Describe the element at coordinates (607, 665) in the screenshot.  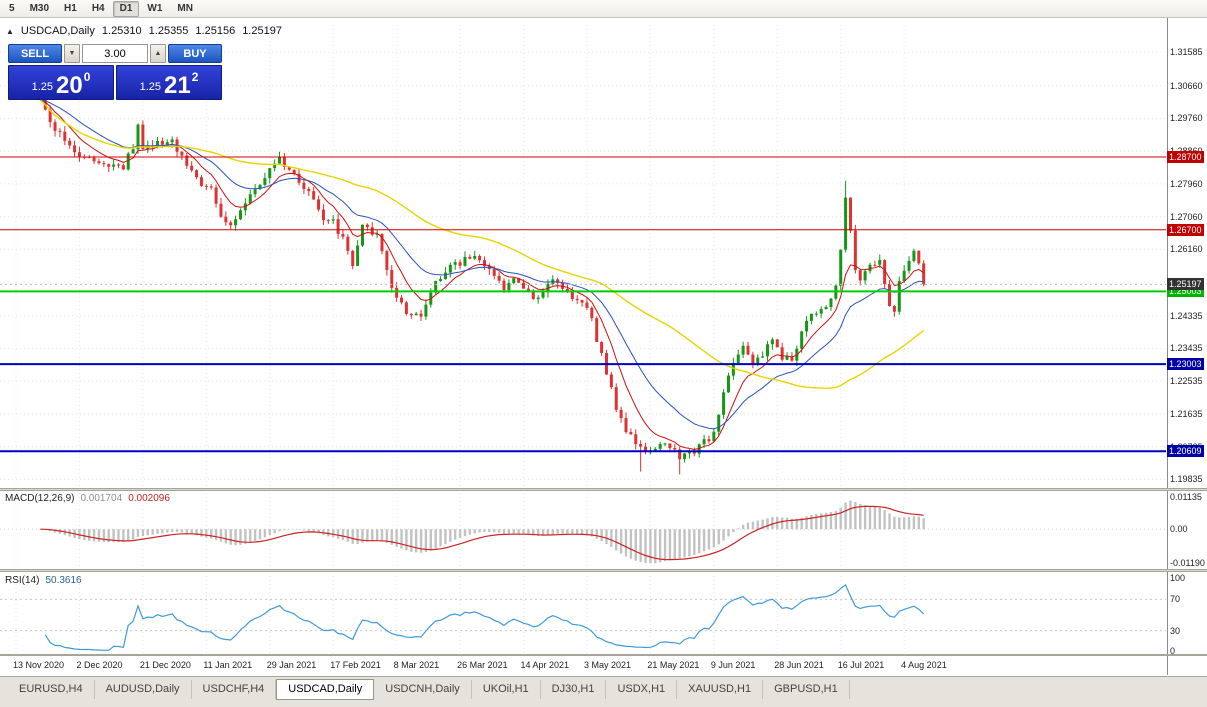
I see `date-label: 3 May 2021` at that location.